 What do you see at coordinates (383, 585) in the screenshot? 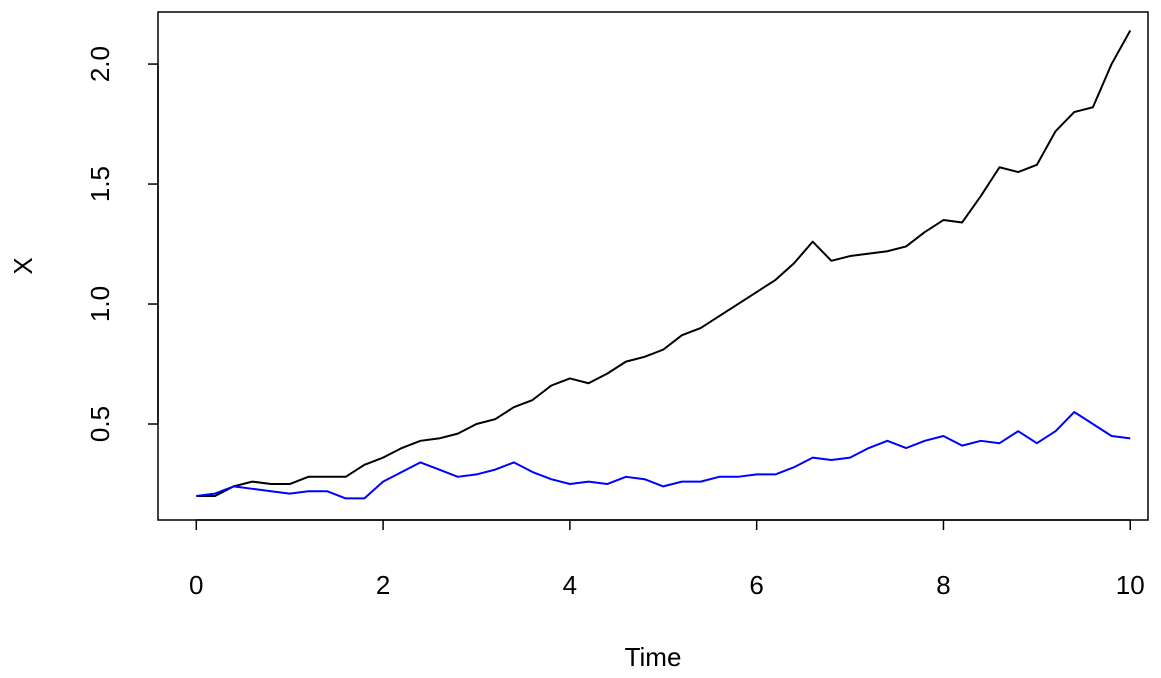
I see `x-tick-label: 2` at bounding box center [383, 585].